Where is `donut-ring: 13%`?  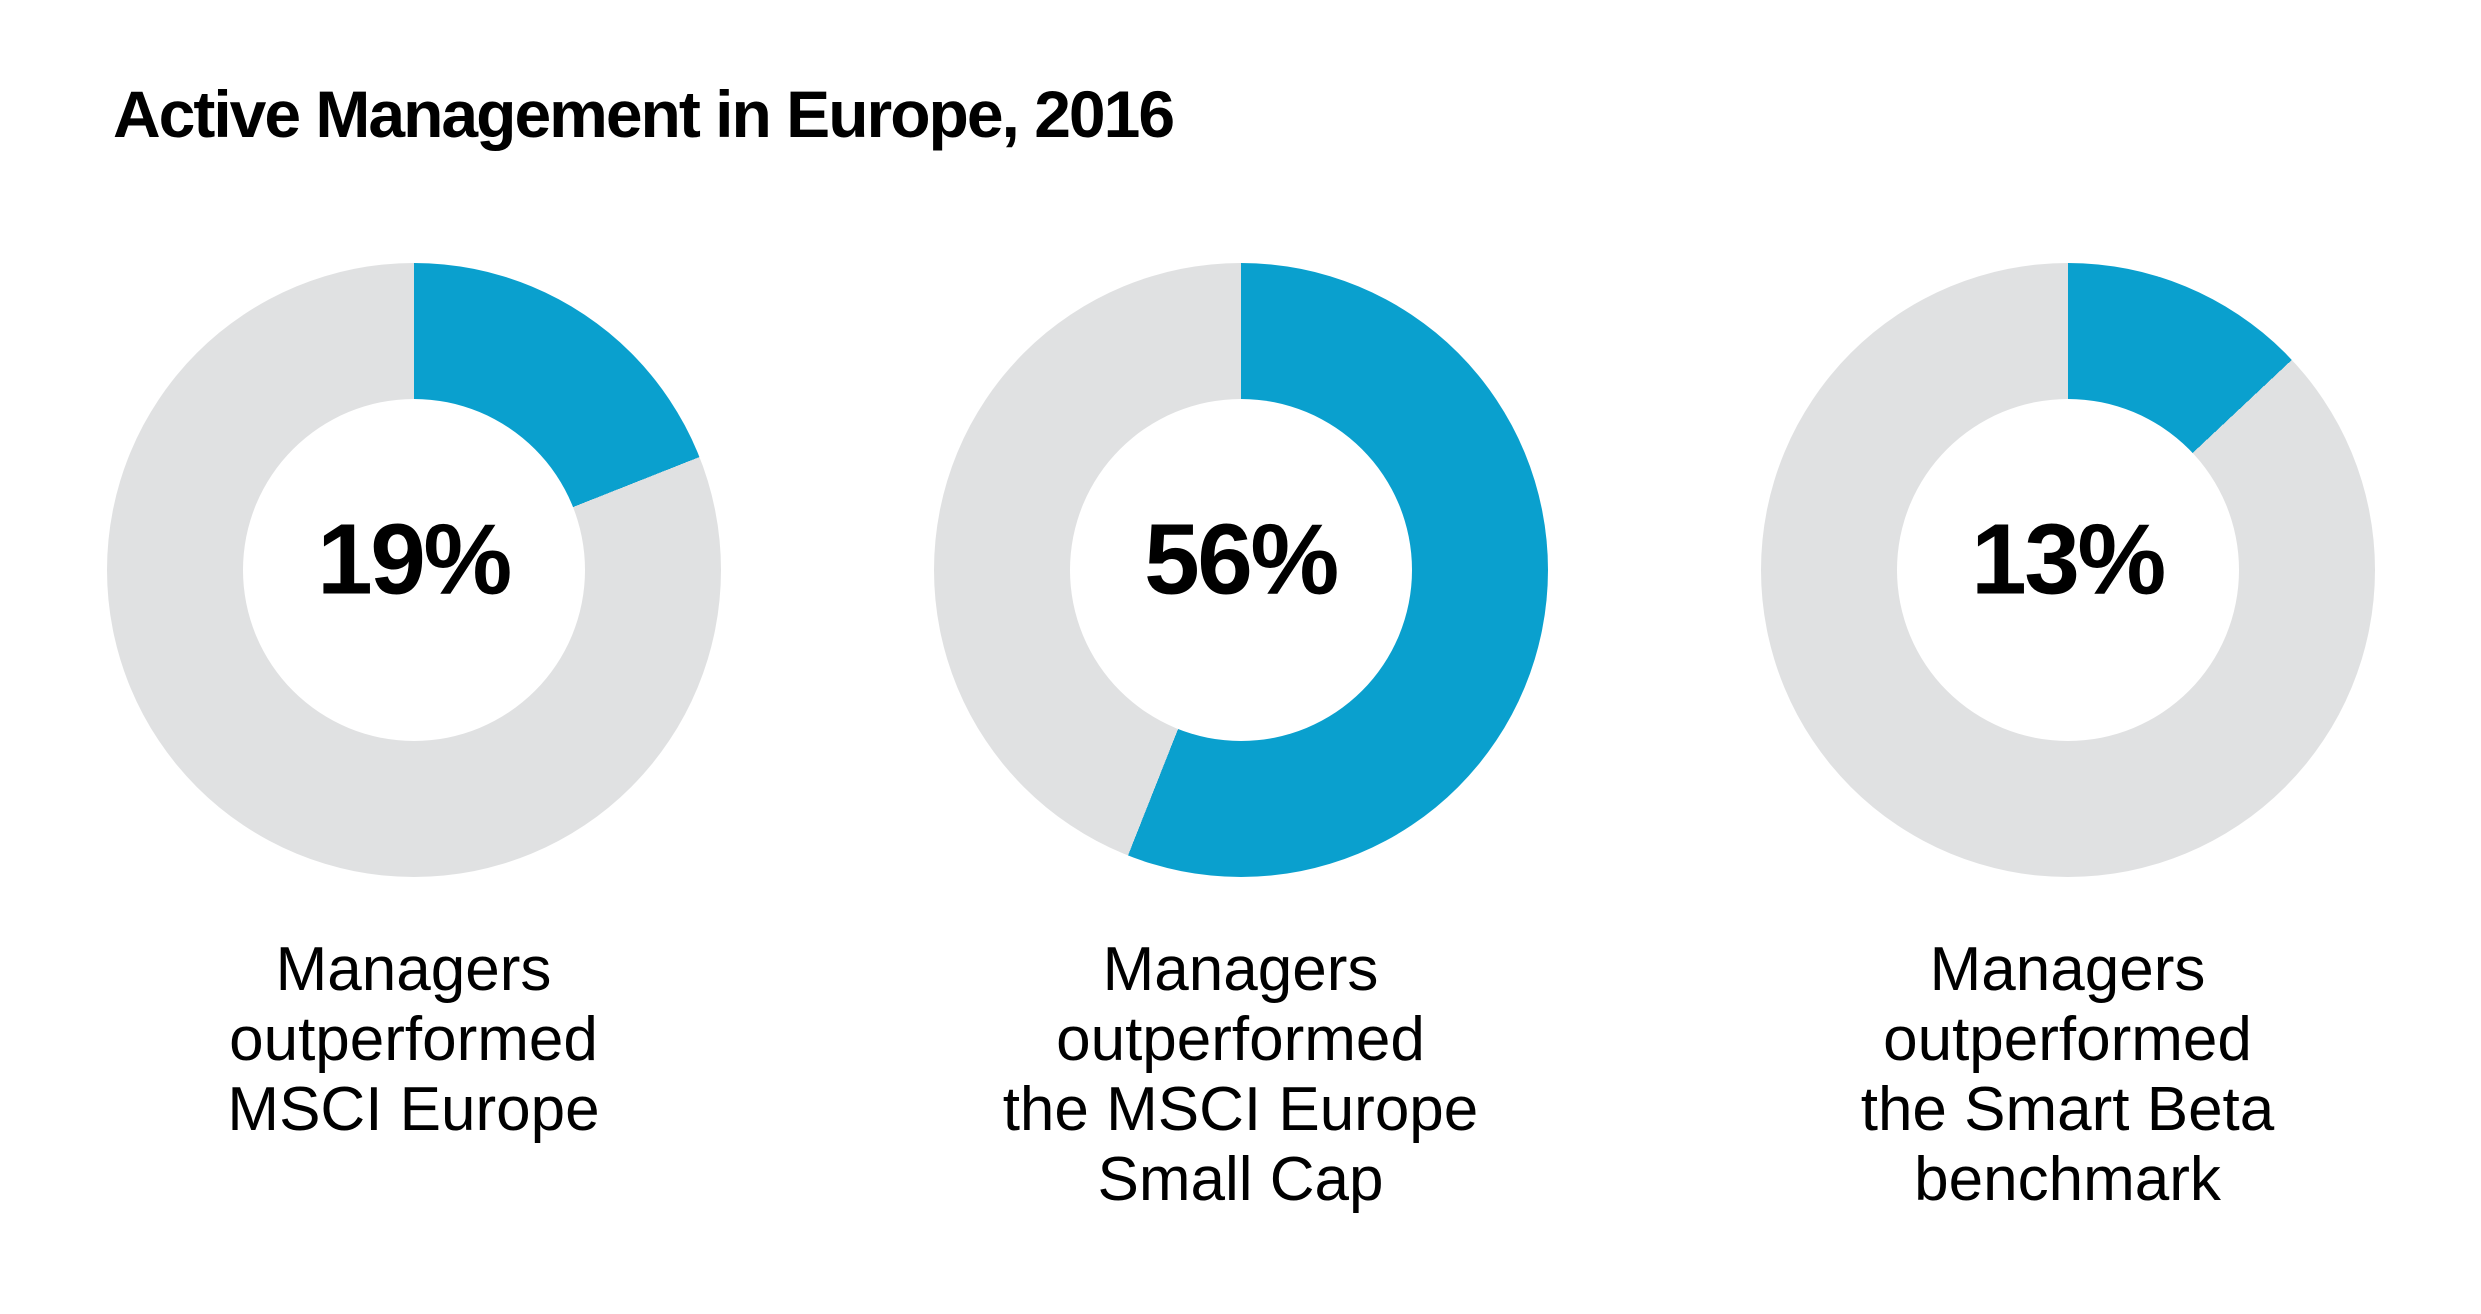 donut-ring: 13% is located at coordinates (2067, 570).